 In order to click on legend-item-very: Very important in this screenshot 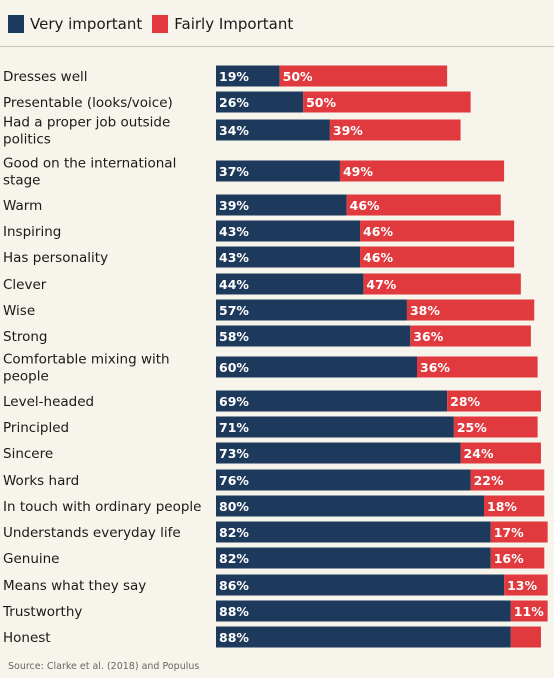, I will do `click(75, 24)`.